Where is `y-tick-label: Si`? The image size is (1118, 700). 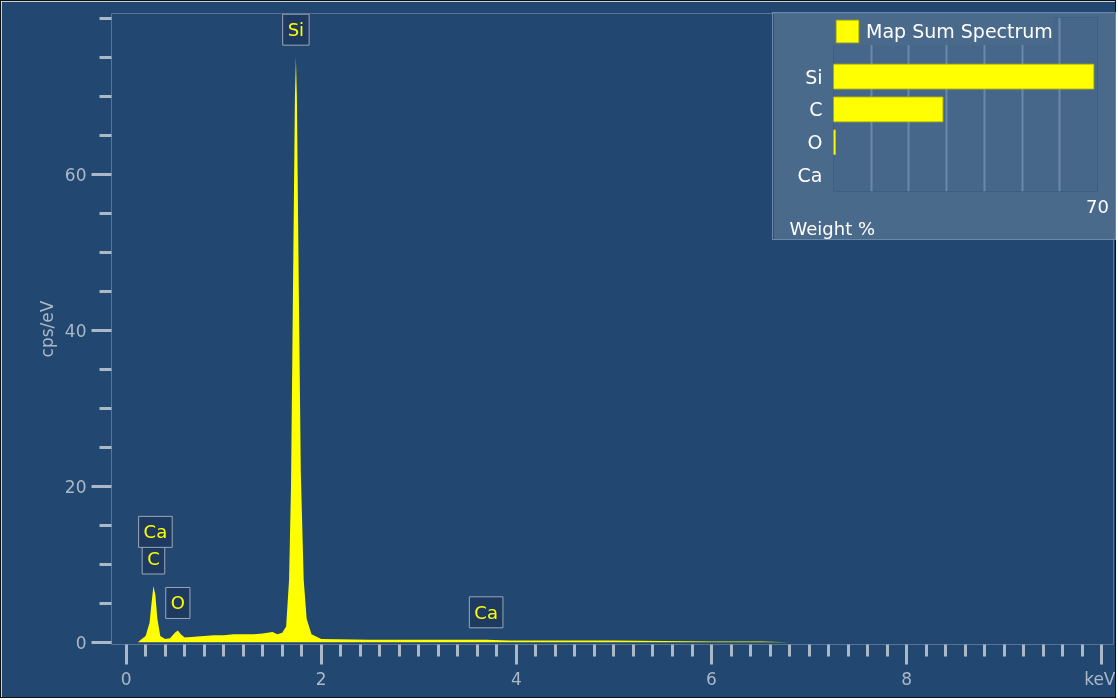 y-tick-label: Si is located at coordinates (814, 76).